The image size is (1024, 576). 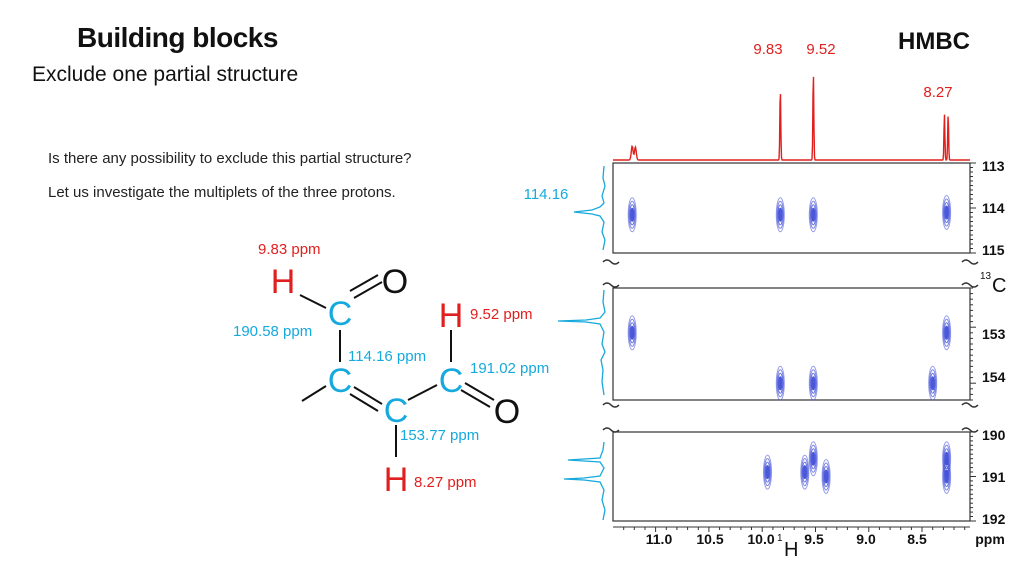 What do you see at coordinates (994, 435) in the screenshot?
I see `y-tick-label: 190` at bounding box center [994, 435].